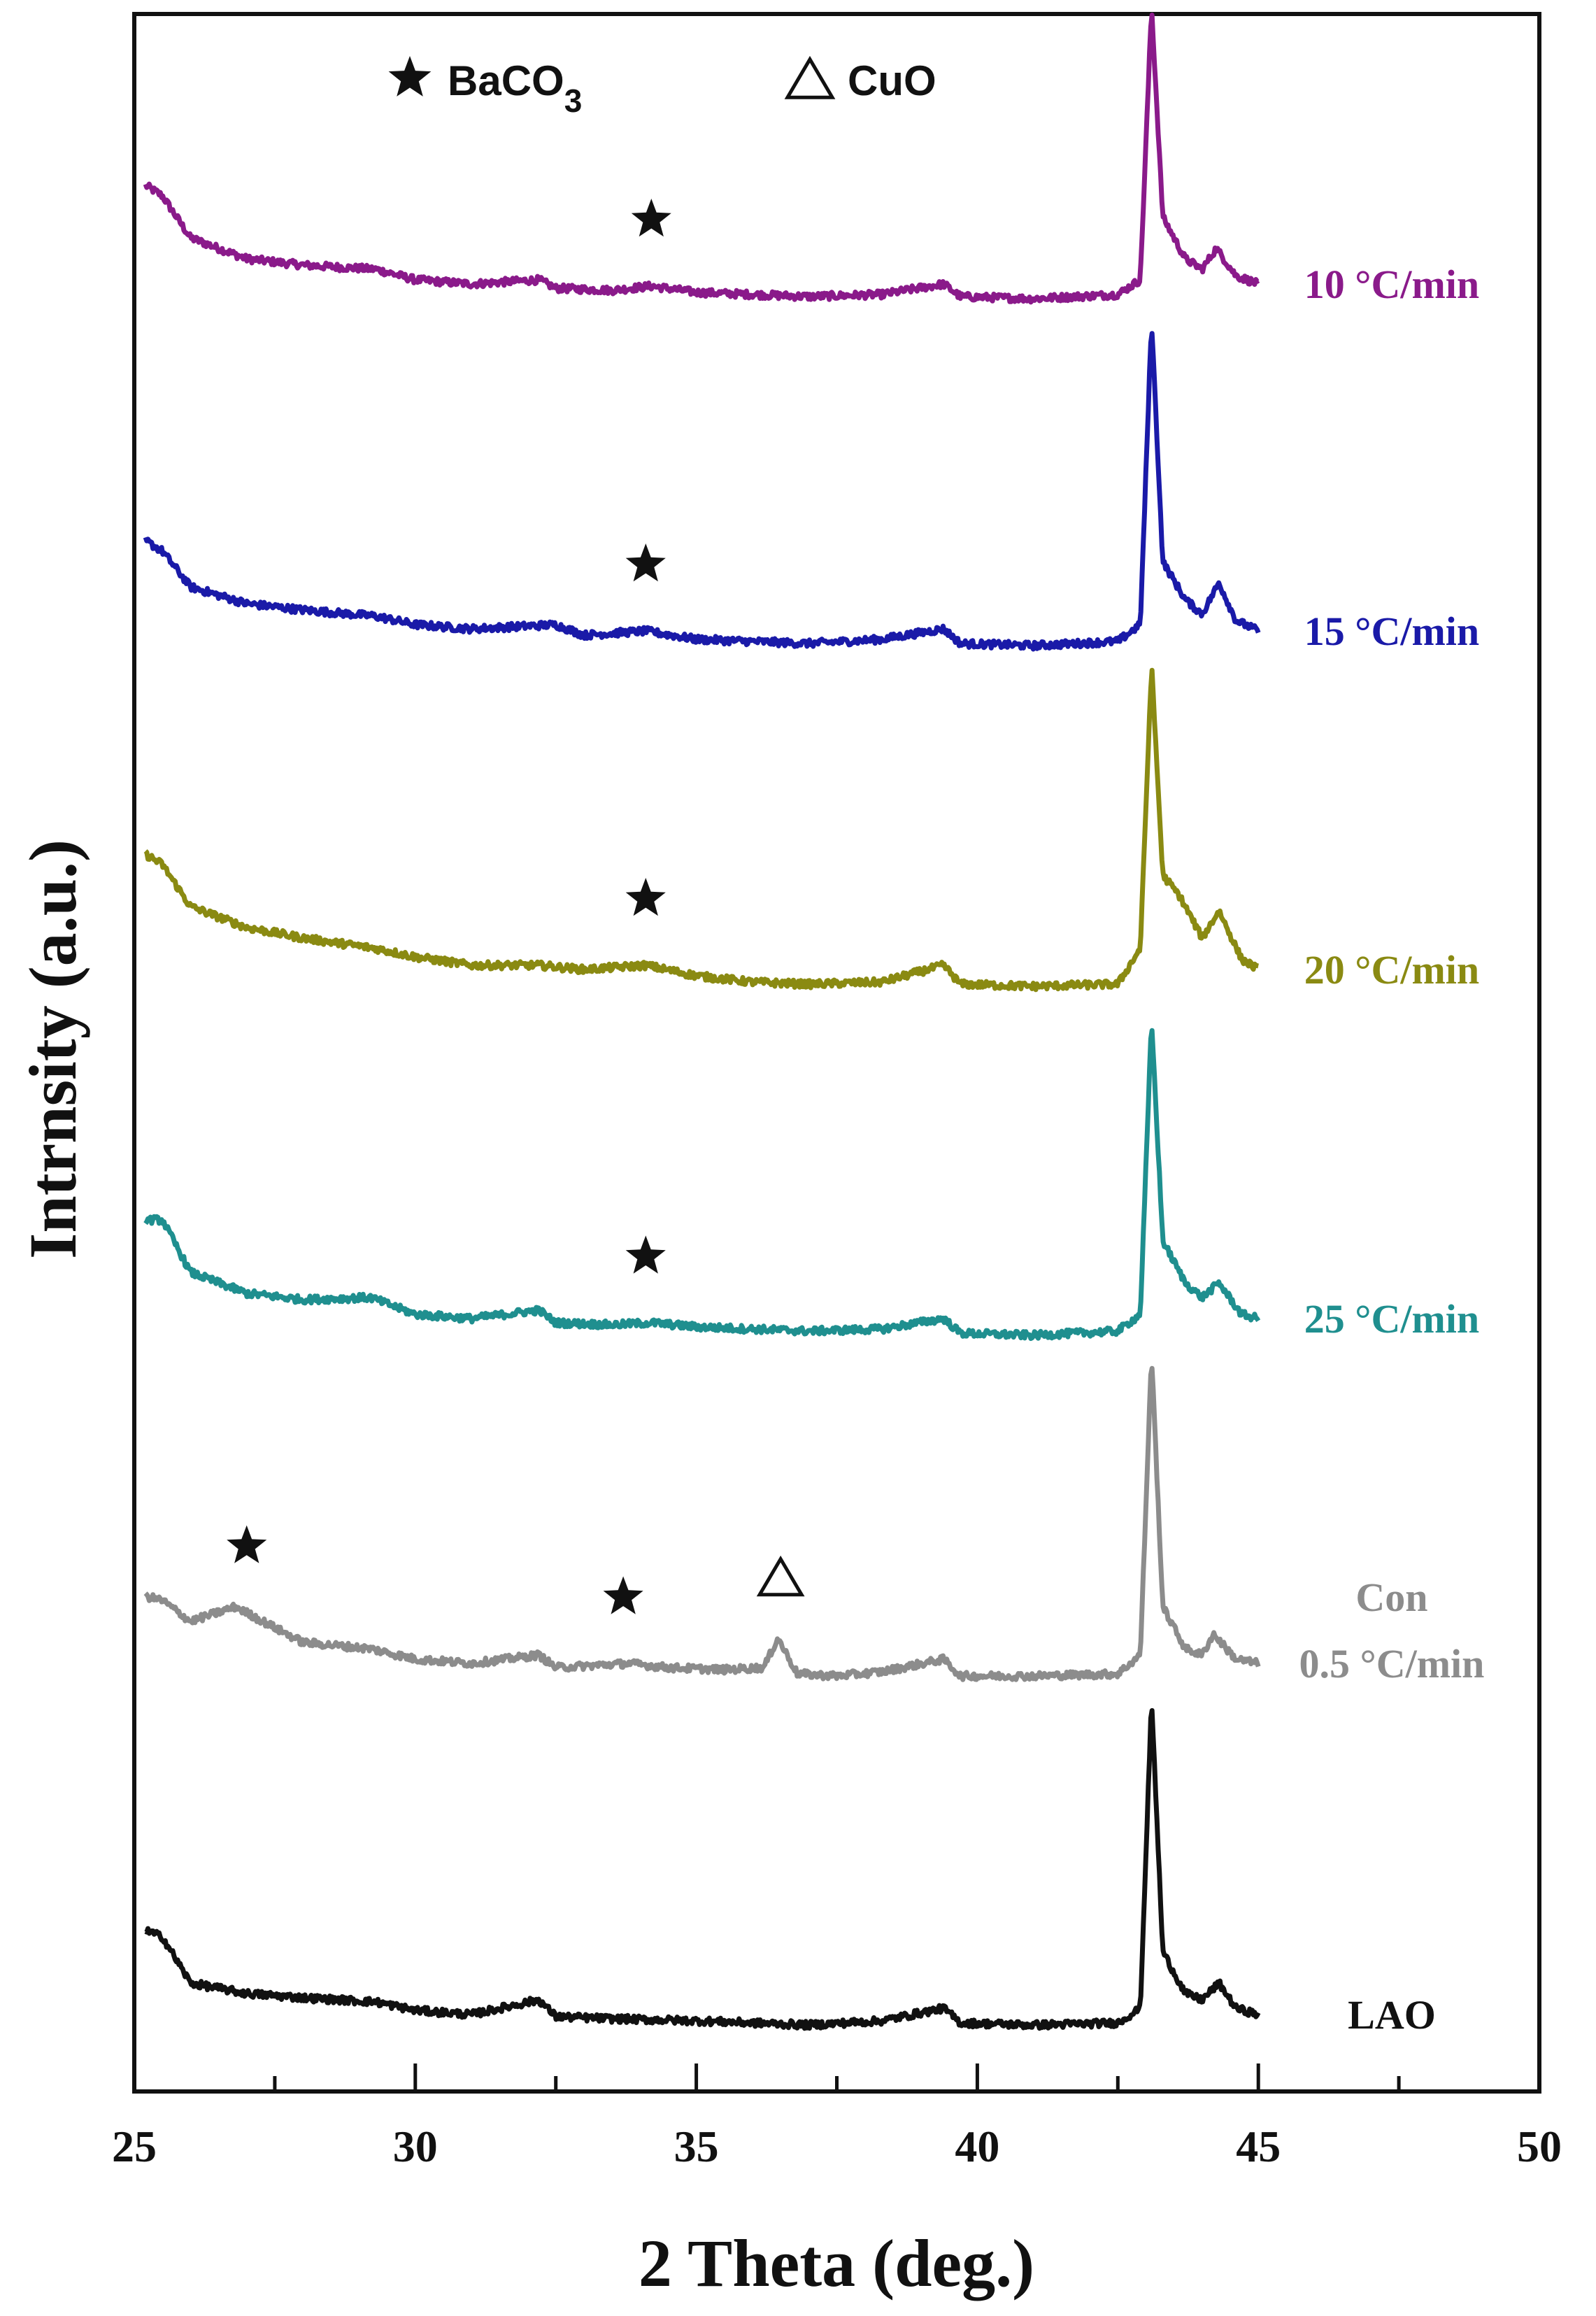 This screenshot has height=2316, width=1596. Describe the element at coordinates (134, 2146) in the screenshot. I see `x-tick-label: 25` at that location.